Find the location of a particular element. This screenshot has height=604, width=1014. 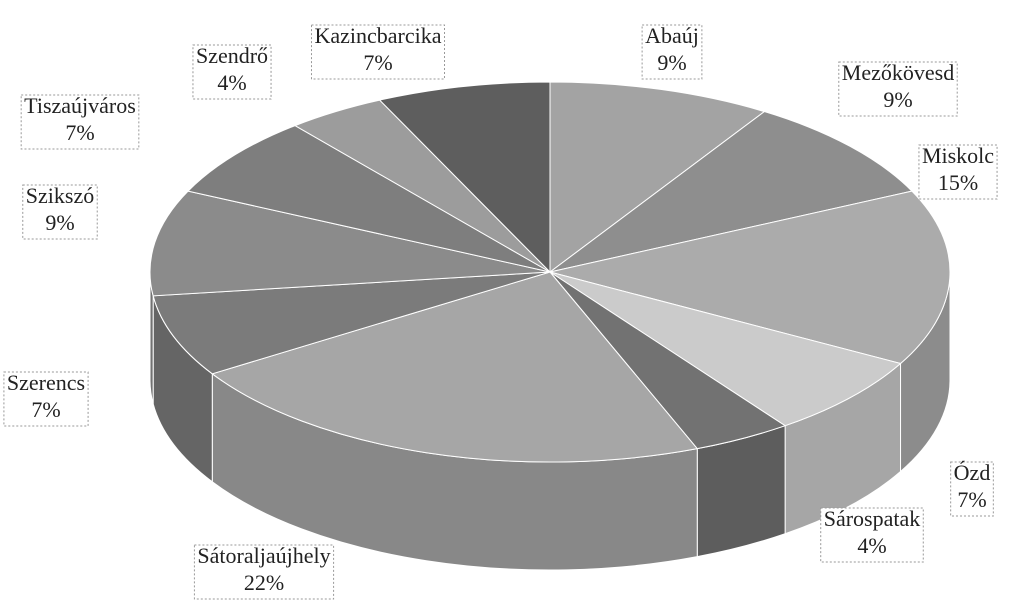

label-name: Miskolc is located at coordinates (958, 155).